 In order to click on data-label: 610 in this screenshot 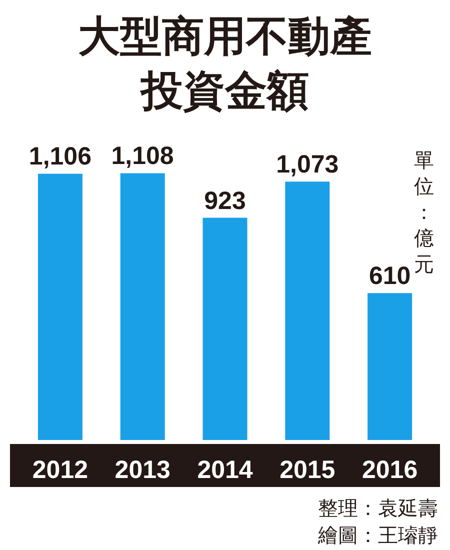, I will do `click(389, 276)`.